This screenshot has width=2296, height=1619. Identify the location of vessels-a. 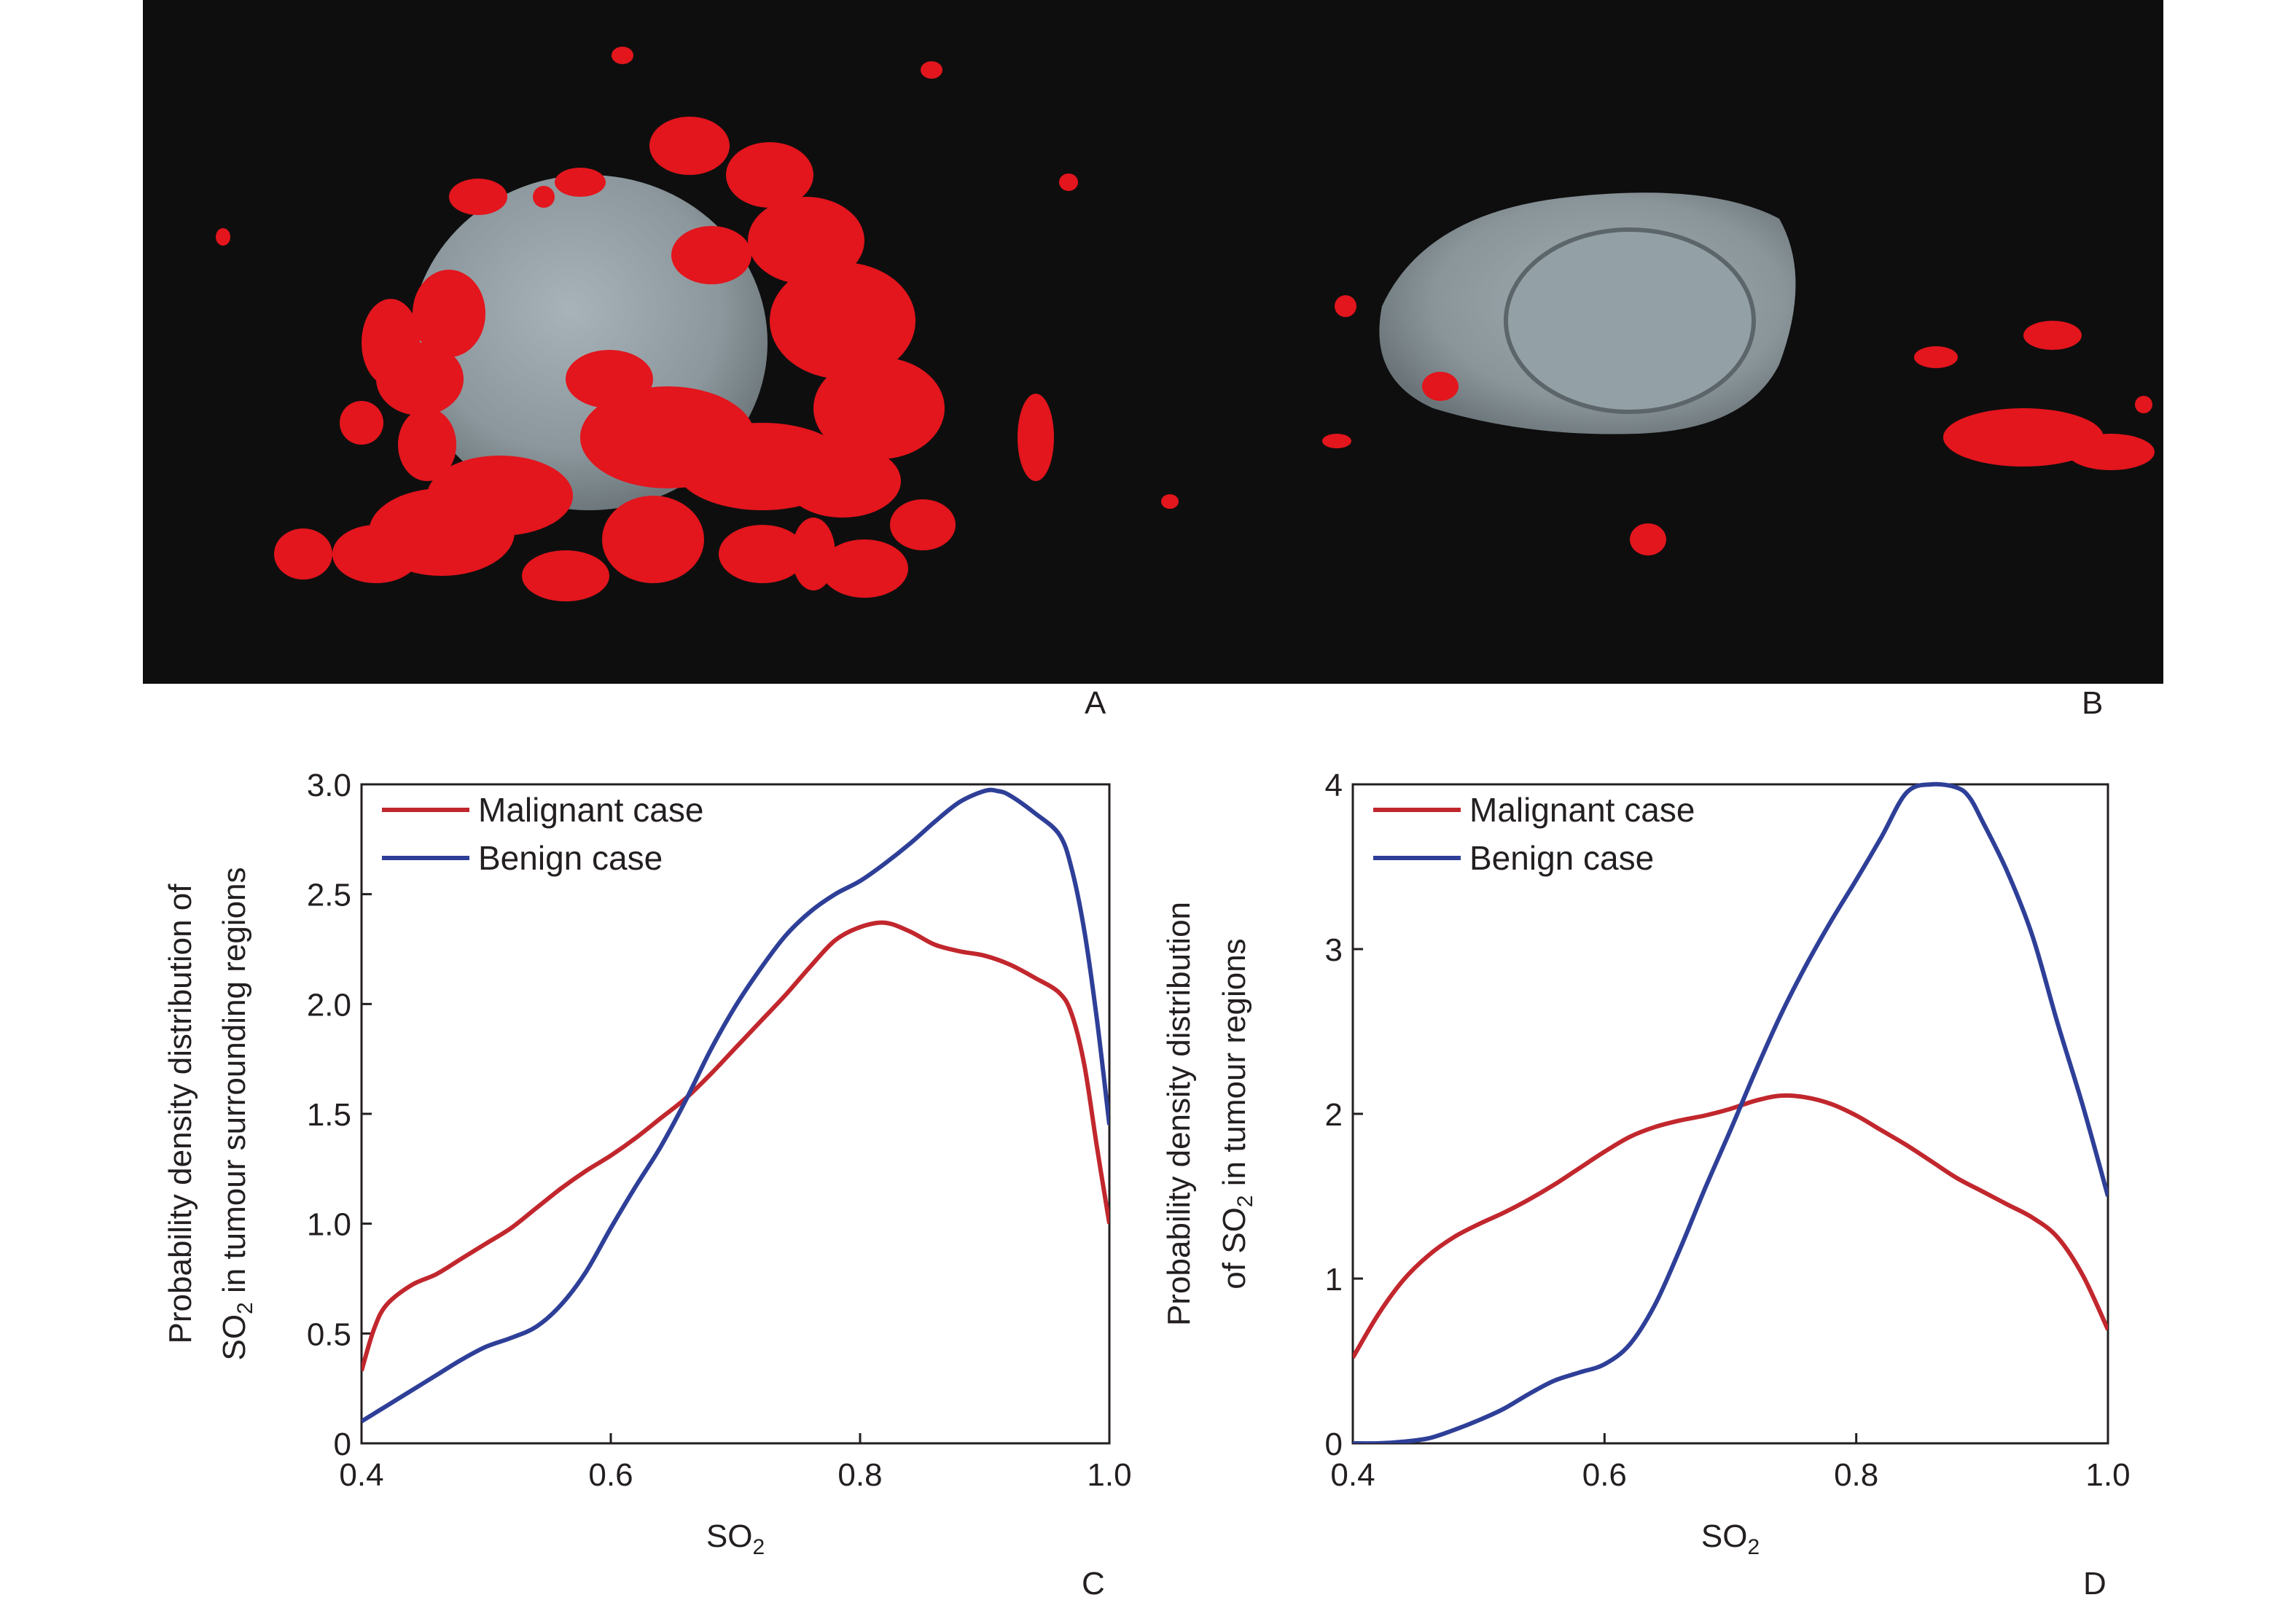
(647, 324).